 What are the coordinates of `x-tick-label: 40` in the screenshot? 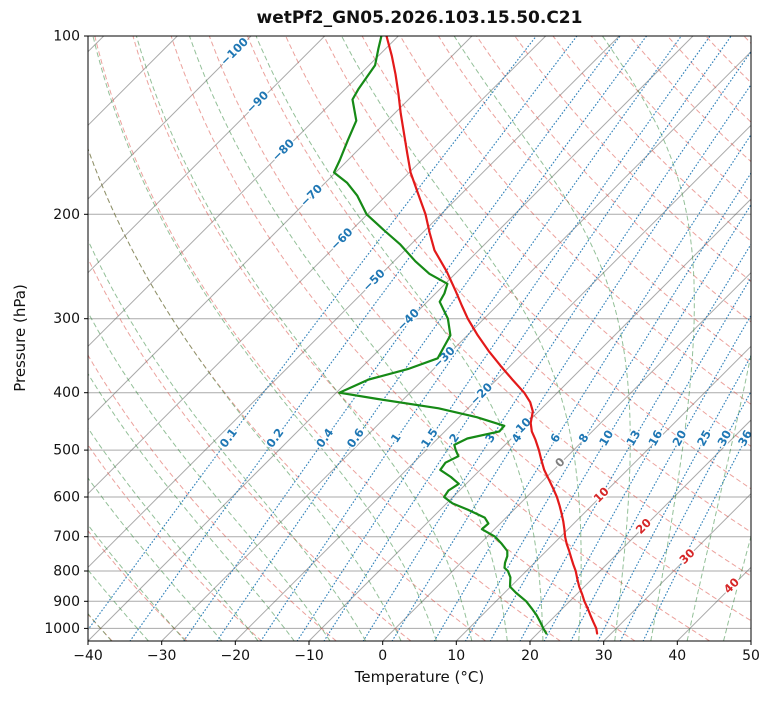 It's located at (677, 656).